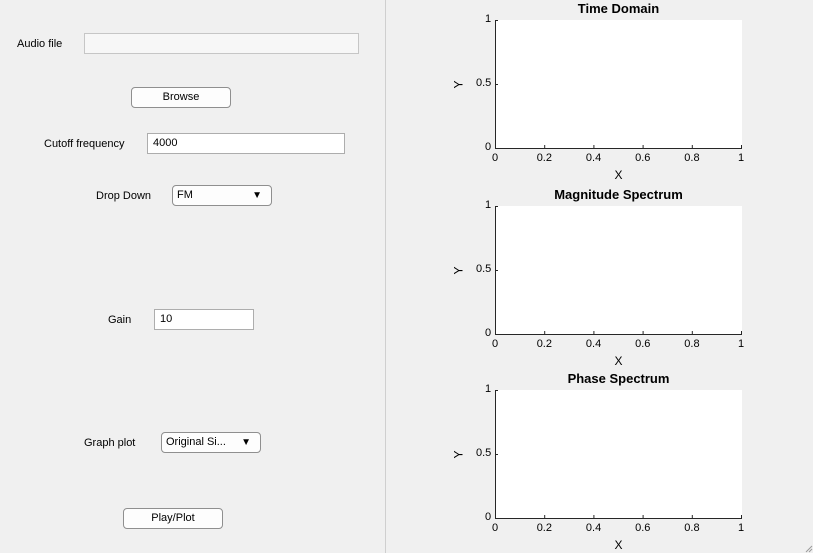  I want to click on cutoff-frequency-label: Cutoff frequency, so click(84, 144).